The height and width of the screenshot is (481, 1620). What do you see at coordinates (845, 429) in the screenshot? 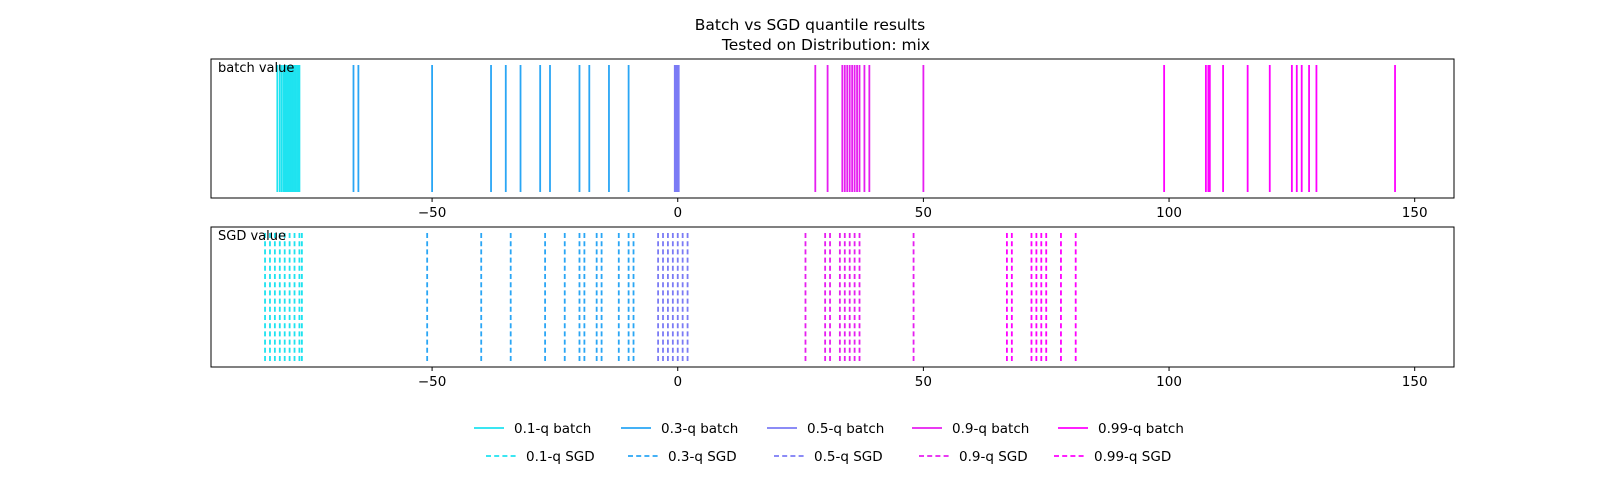
I see `legend-label: 0.5-q batch` at bounding box center [845, 429].